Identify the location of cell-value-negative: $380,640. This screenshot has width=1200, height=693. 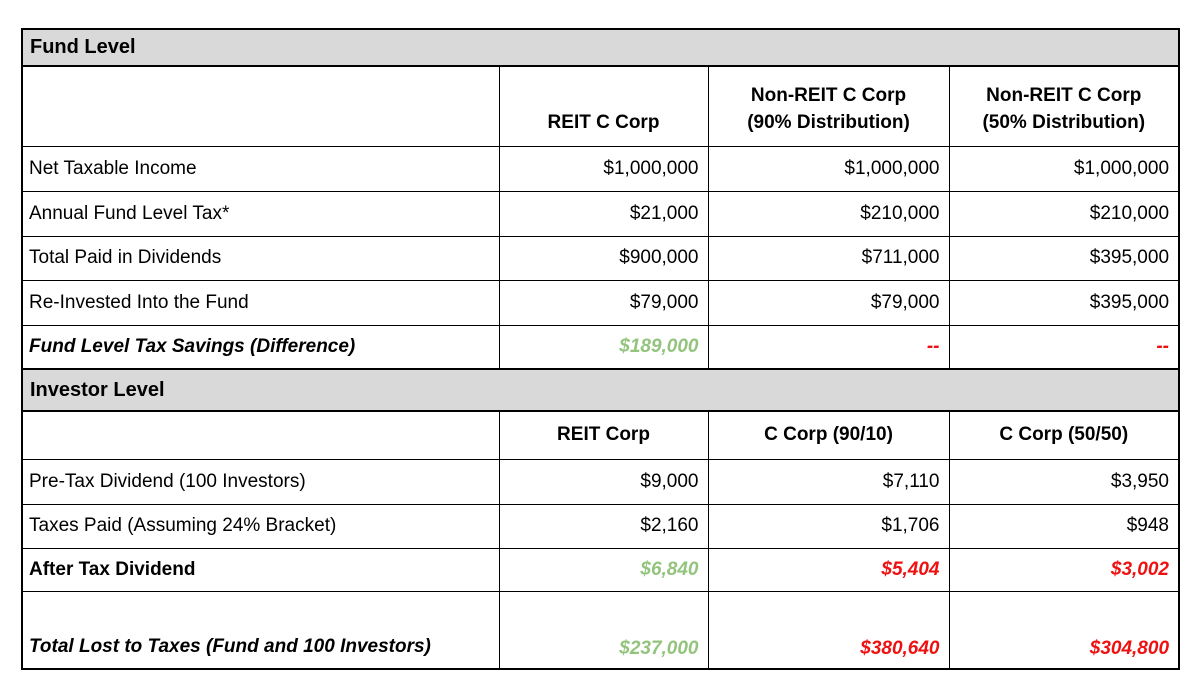
(828, 630).